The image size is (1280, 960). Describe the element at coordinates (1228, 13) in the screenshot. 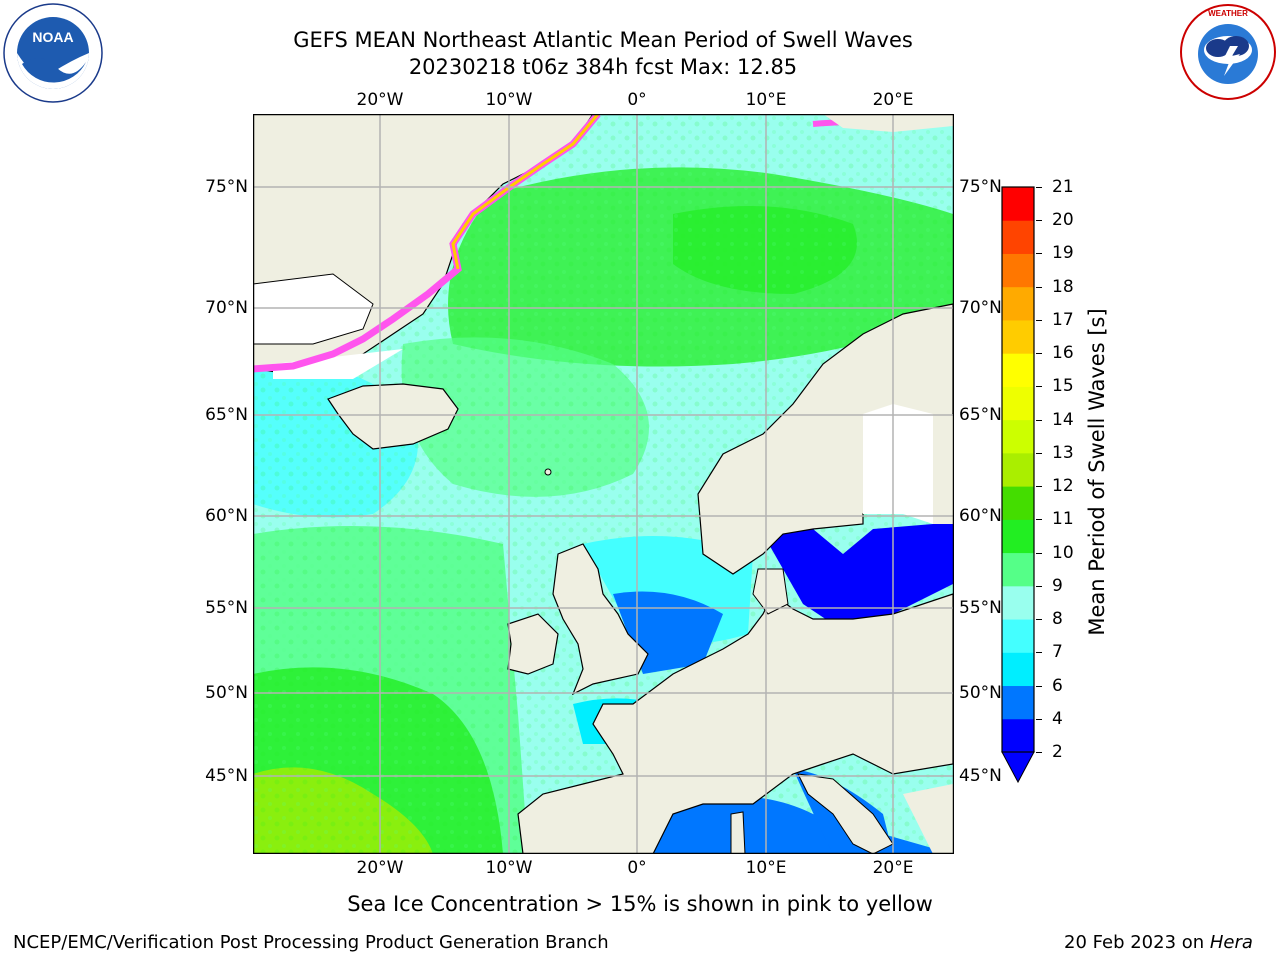

I see `svg-text: WEATHER` at that location.